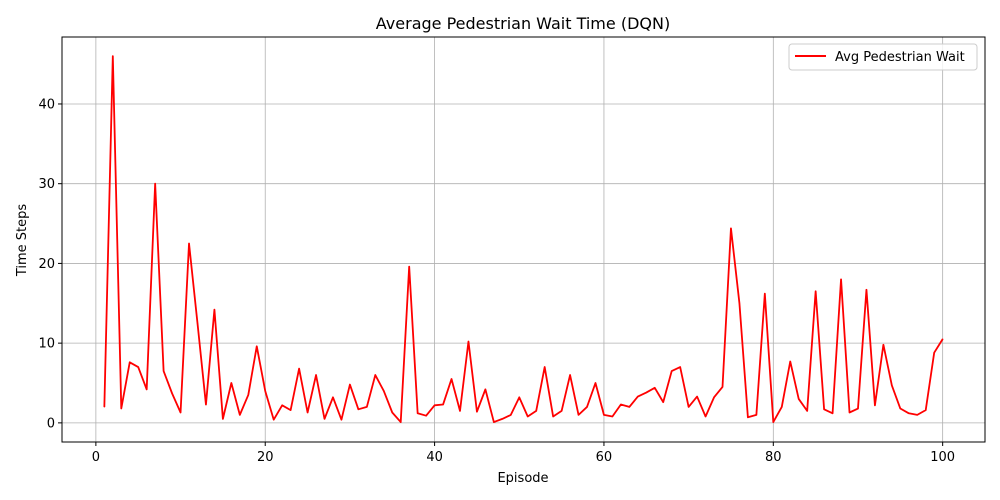  Describe the element at coordinates (523, 453) in the screenshot. I see `x-axis: 0 20 40 60 80 100` at that location.